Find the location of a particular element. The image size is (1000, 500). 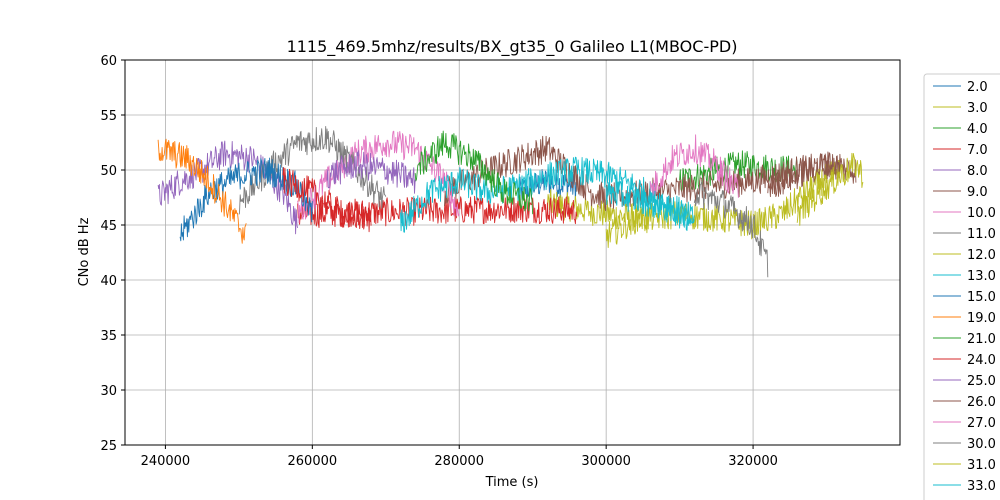

x-tick-label: 240000 is located at coordinates (166, 461).